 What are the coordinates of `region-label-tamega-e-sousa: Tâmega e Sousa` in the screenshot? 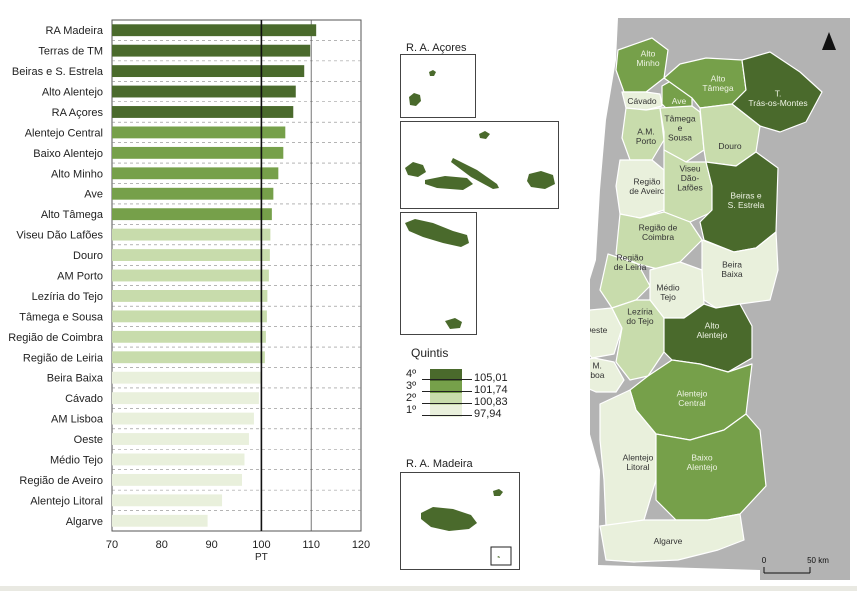 It's located at (679, 128).